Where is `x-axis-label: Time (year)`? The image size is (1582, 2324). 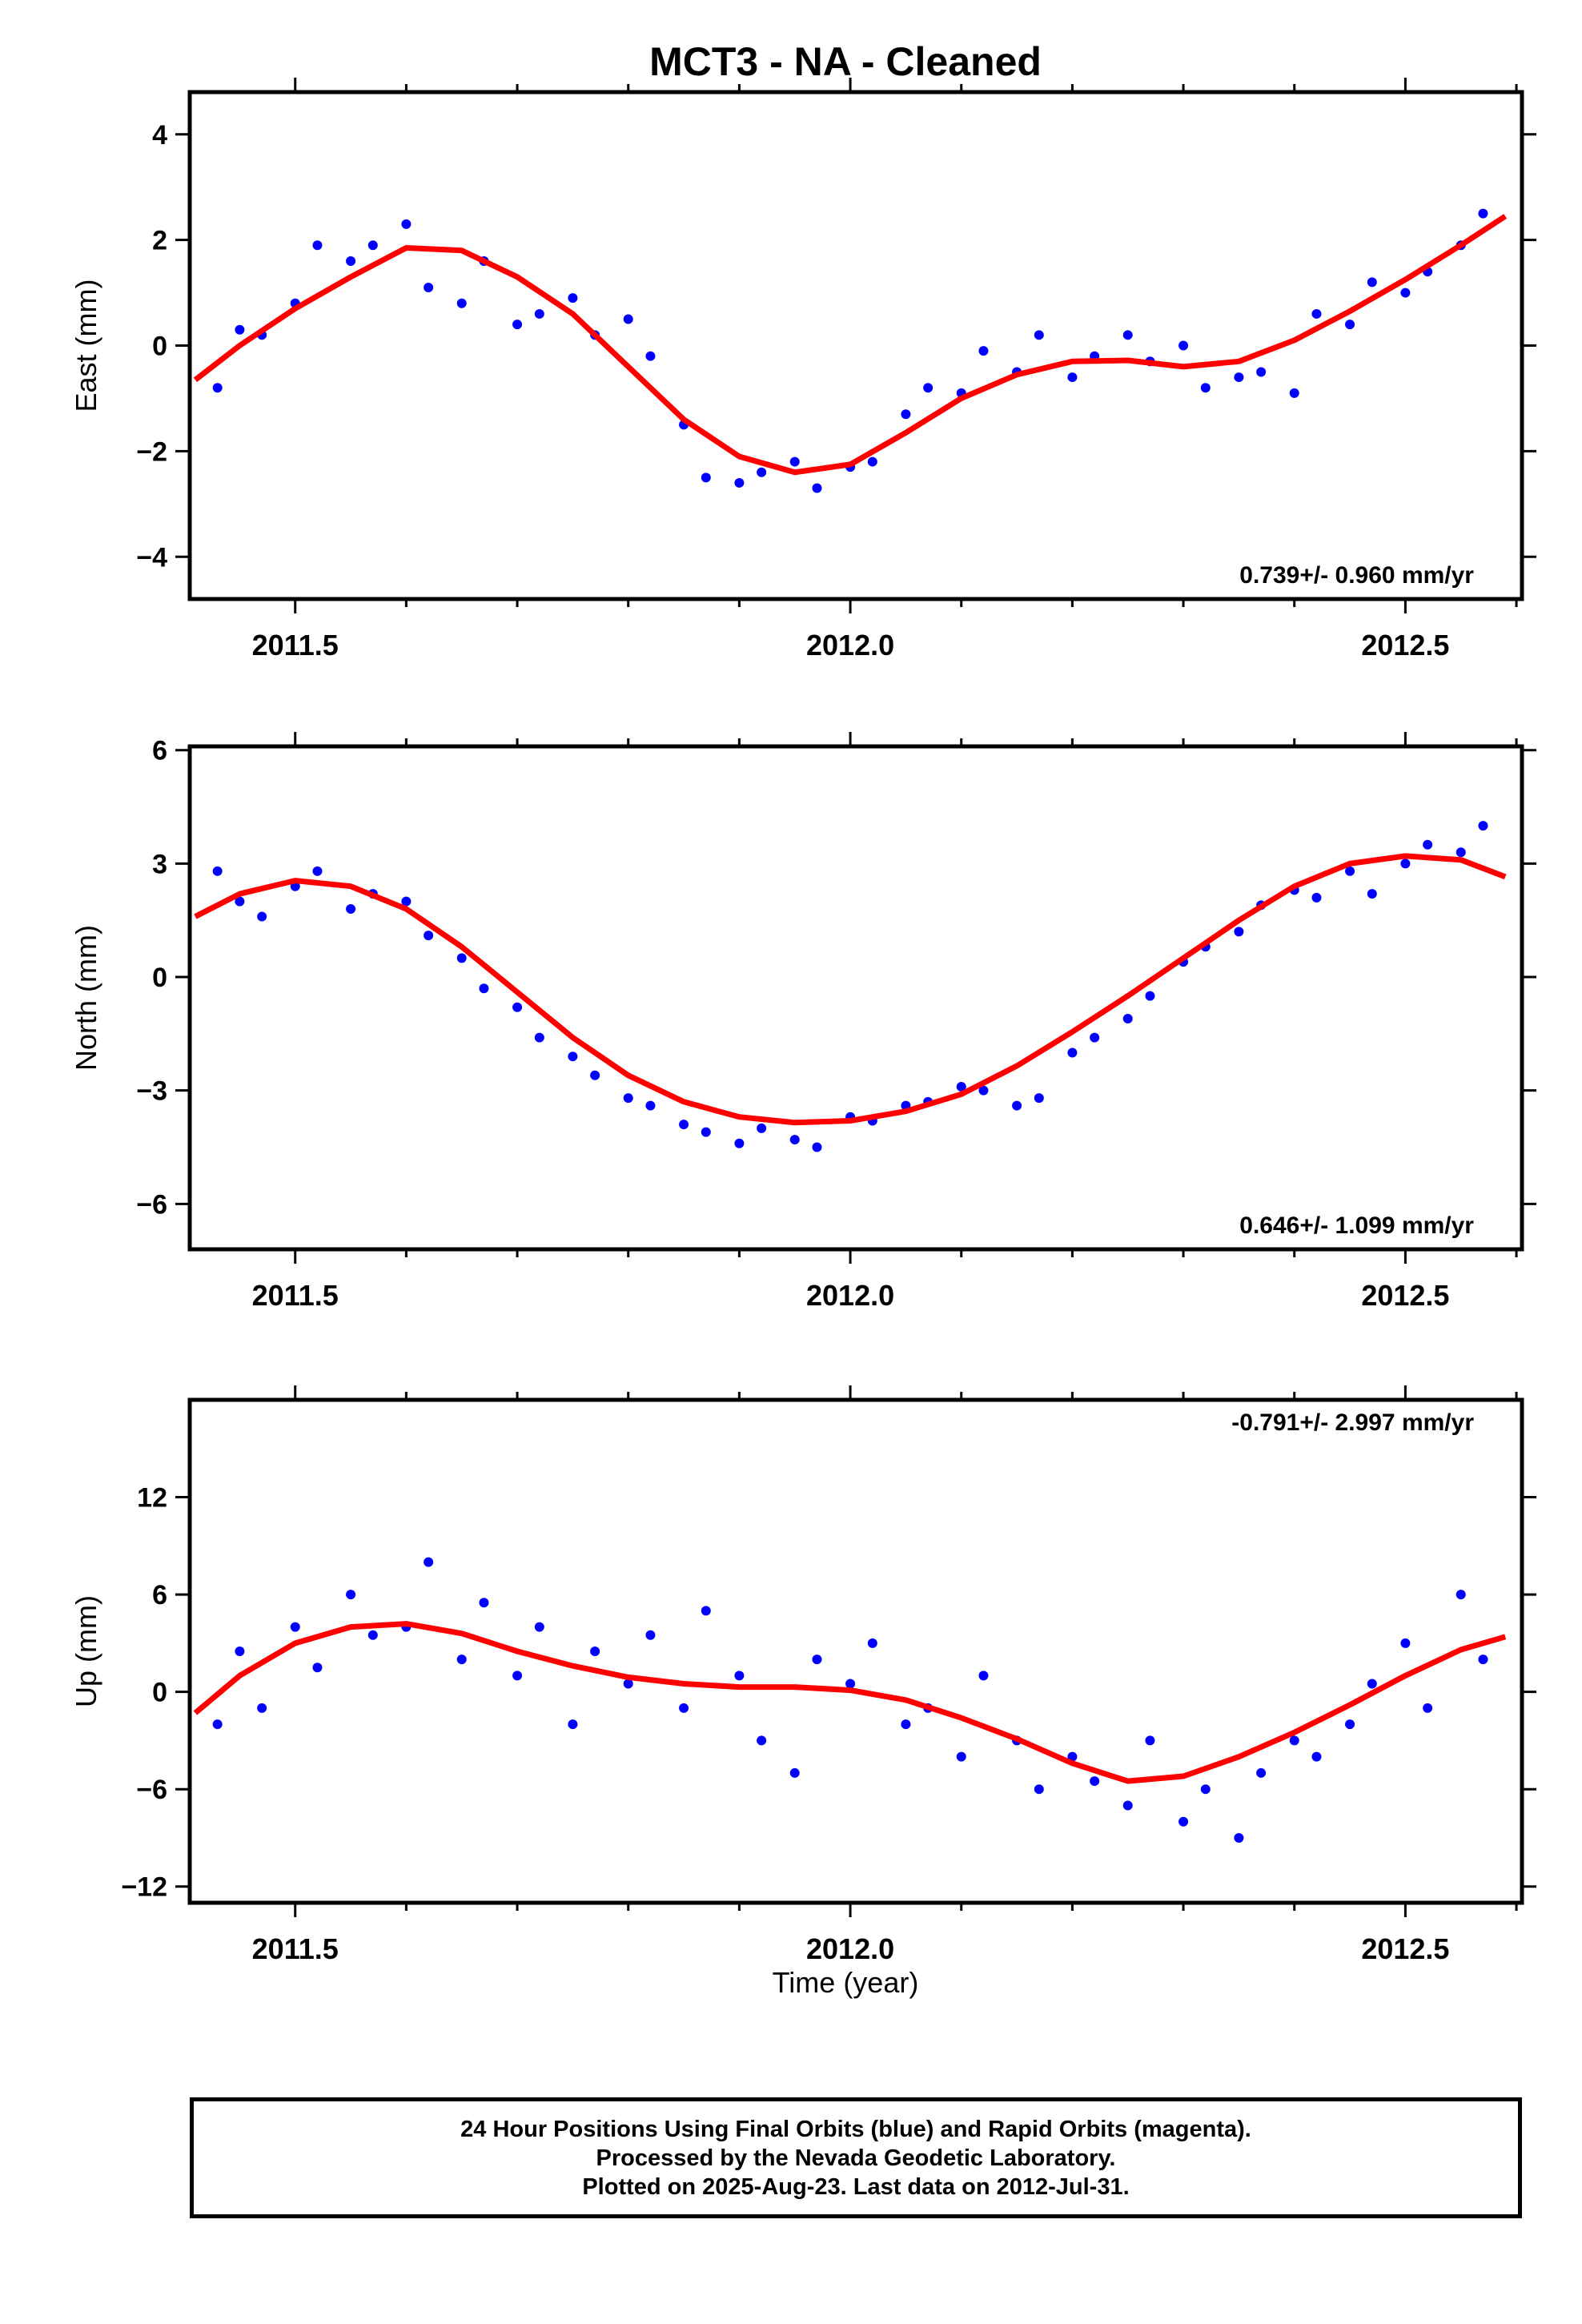 x-axis-label: Time (year) is located at coordinates (846, 1983).